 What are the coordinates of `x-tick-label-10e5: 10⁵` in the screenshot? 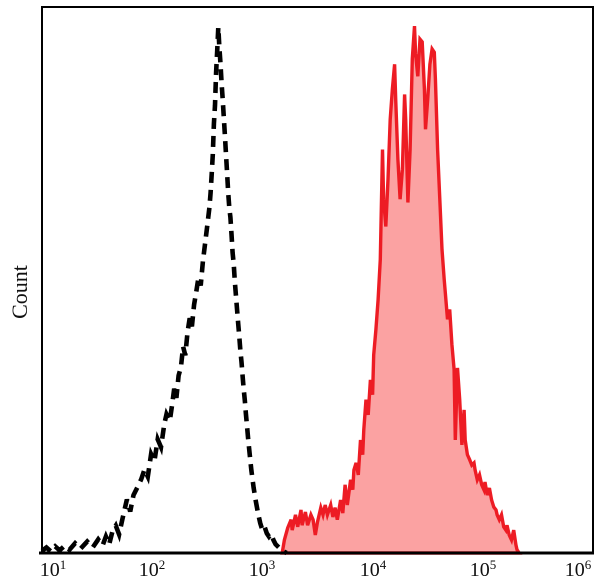 It's located at (483, 569).